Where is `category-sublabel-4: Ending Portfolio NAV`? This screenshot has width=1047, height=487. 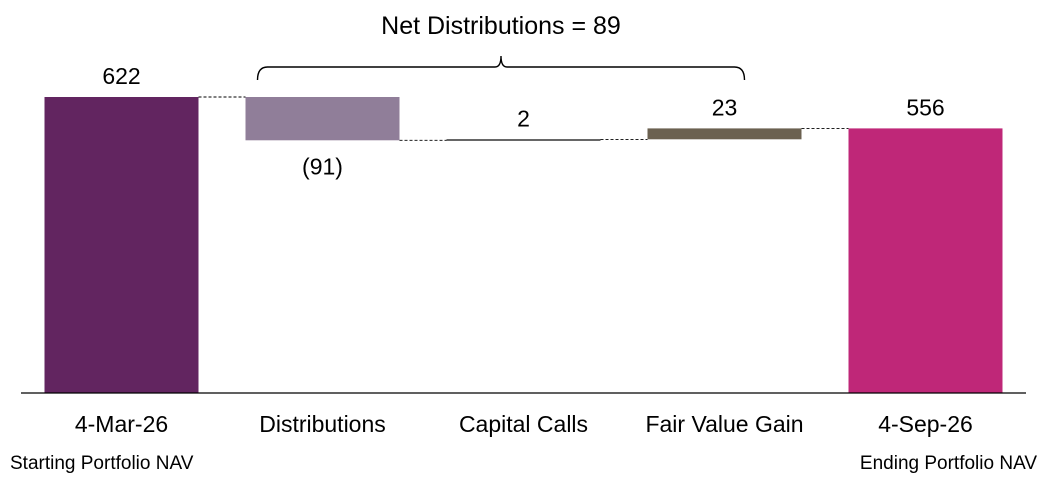
category-sublabel-4: Ending Portfolio NAV is located at coordinates (948, 463).